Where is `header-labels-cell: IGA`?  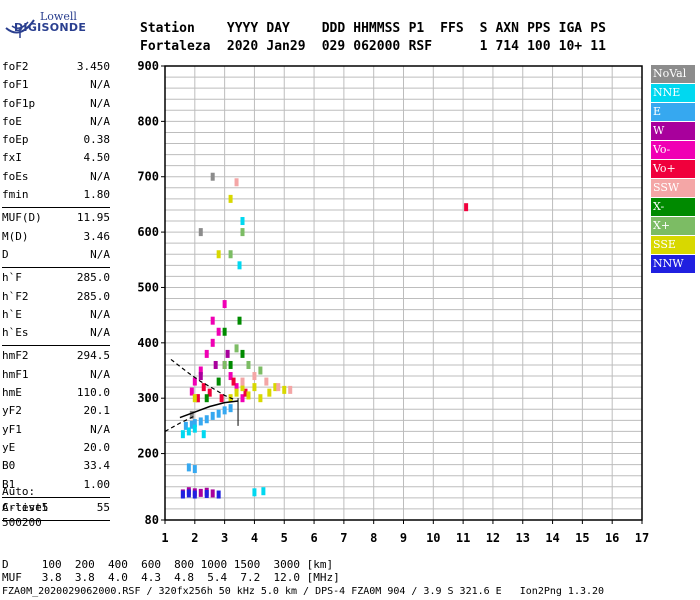
header-labels-cell: IGA is located at coordinates (570, 28).